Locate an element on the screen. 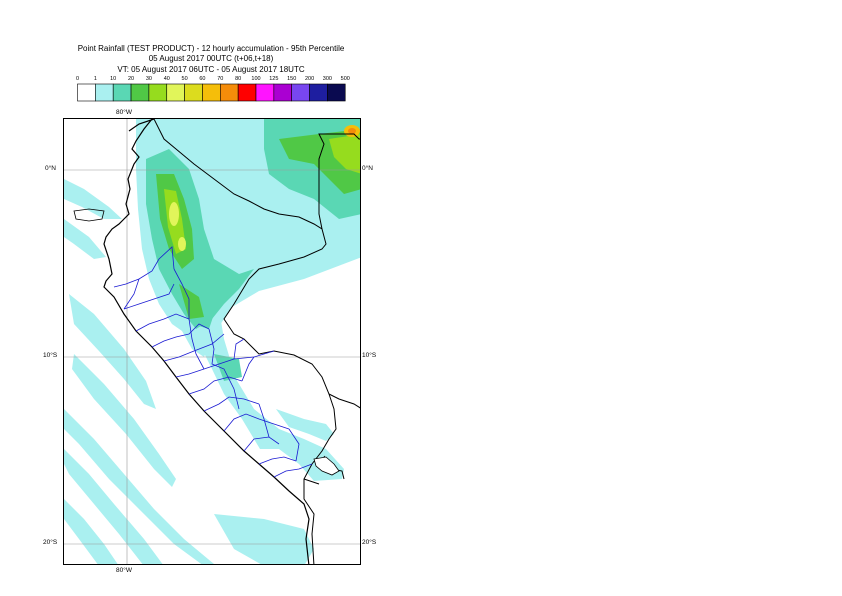 The height and width of the screenshot is (596, 842). legend-threshold-label: 40 is located at coordinates (167, 79).